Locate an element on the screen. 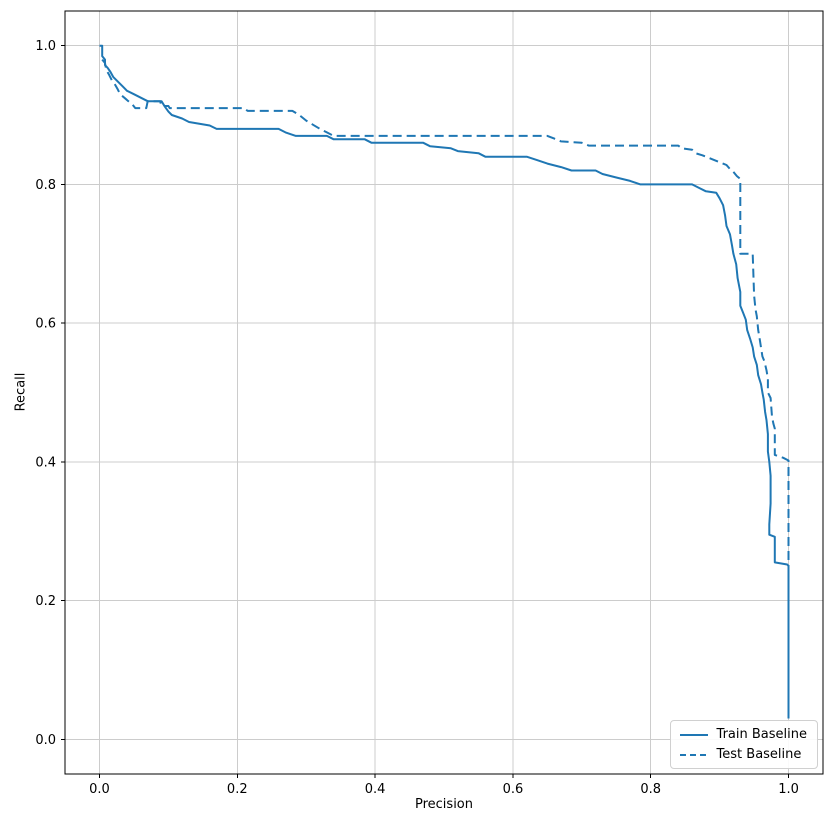  y-tick-label: 1.0 is located at coordinates (45, 46).